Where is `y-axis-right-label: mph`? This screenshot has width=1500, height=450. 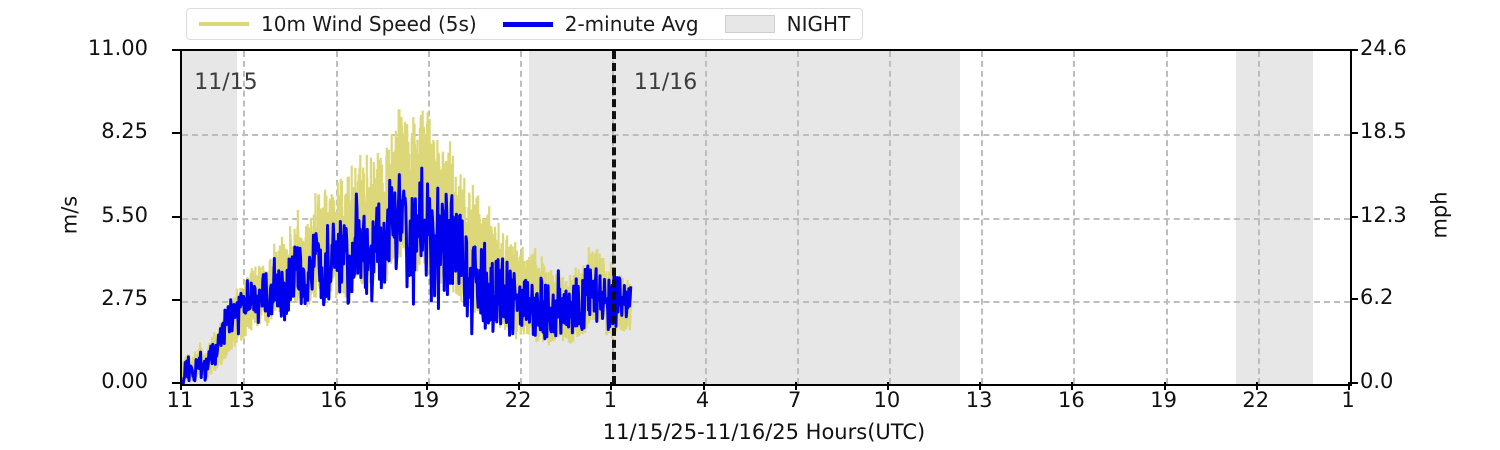
y-axis-right-label: mph is located at coordinates (1439, 215).